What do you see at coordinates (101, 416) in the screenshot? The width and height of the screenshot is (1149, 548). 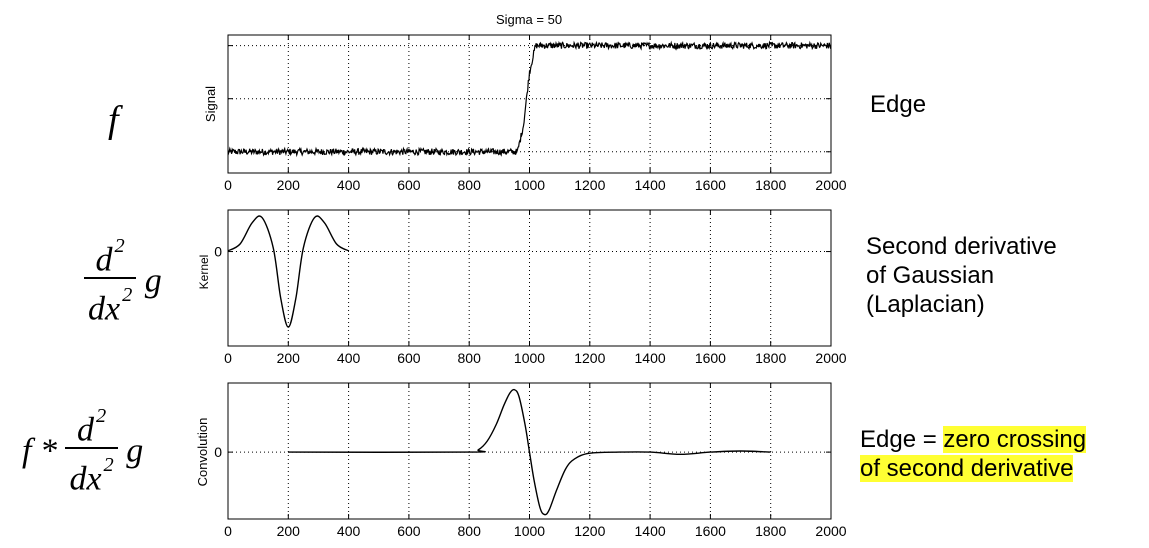 I see `conv-numerator-exponent: 2` at bounding box center [101, 416].